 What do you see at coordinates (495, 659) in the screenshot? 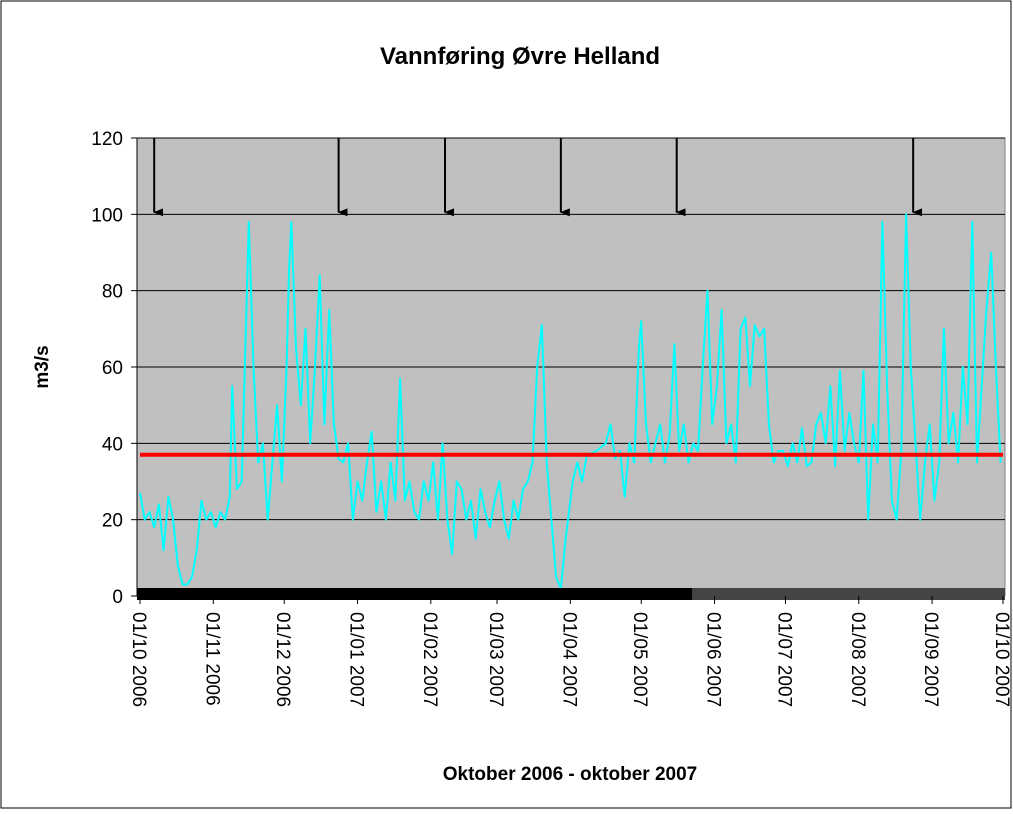
I see `x-tick-label: 01/03 2007` at bounding box center [495, 659].